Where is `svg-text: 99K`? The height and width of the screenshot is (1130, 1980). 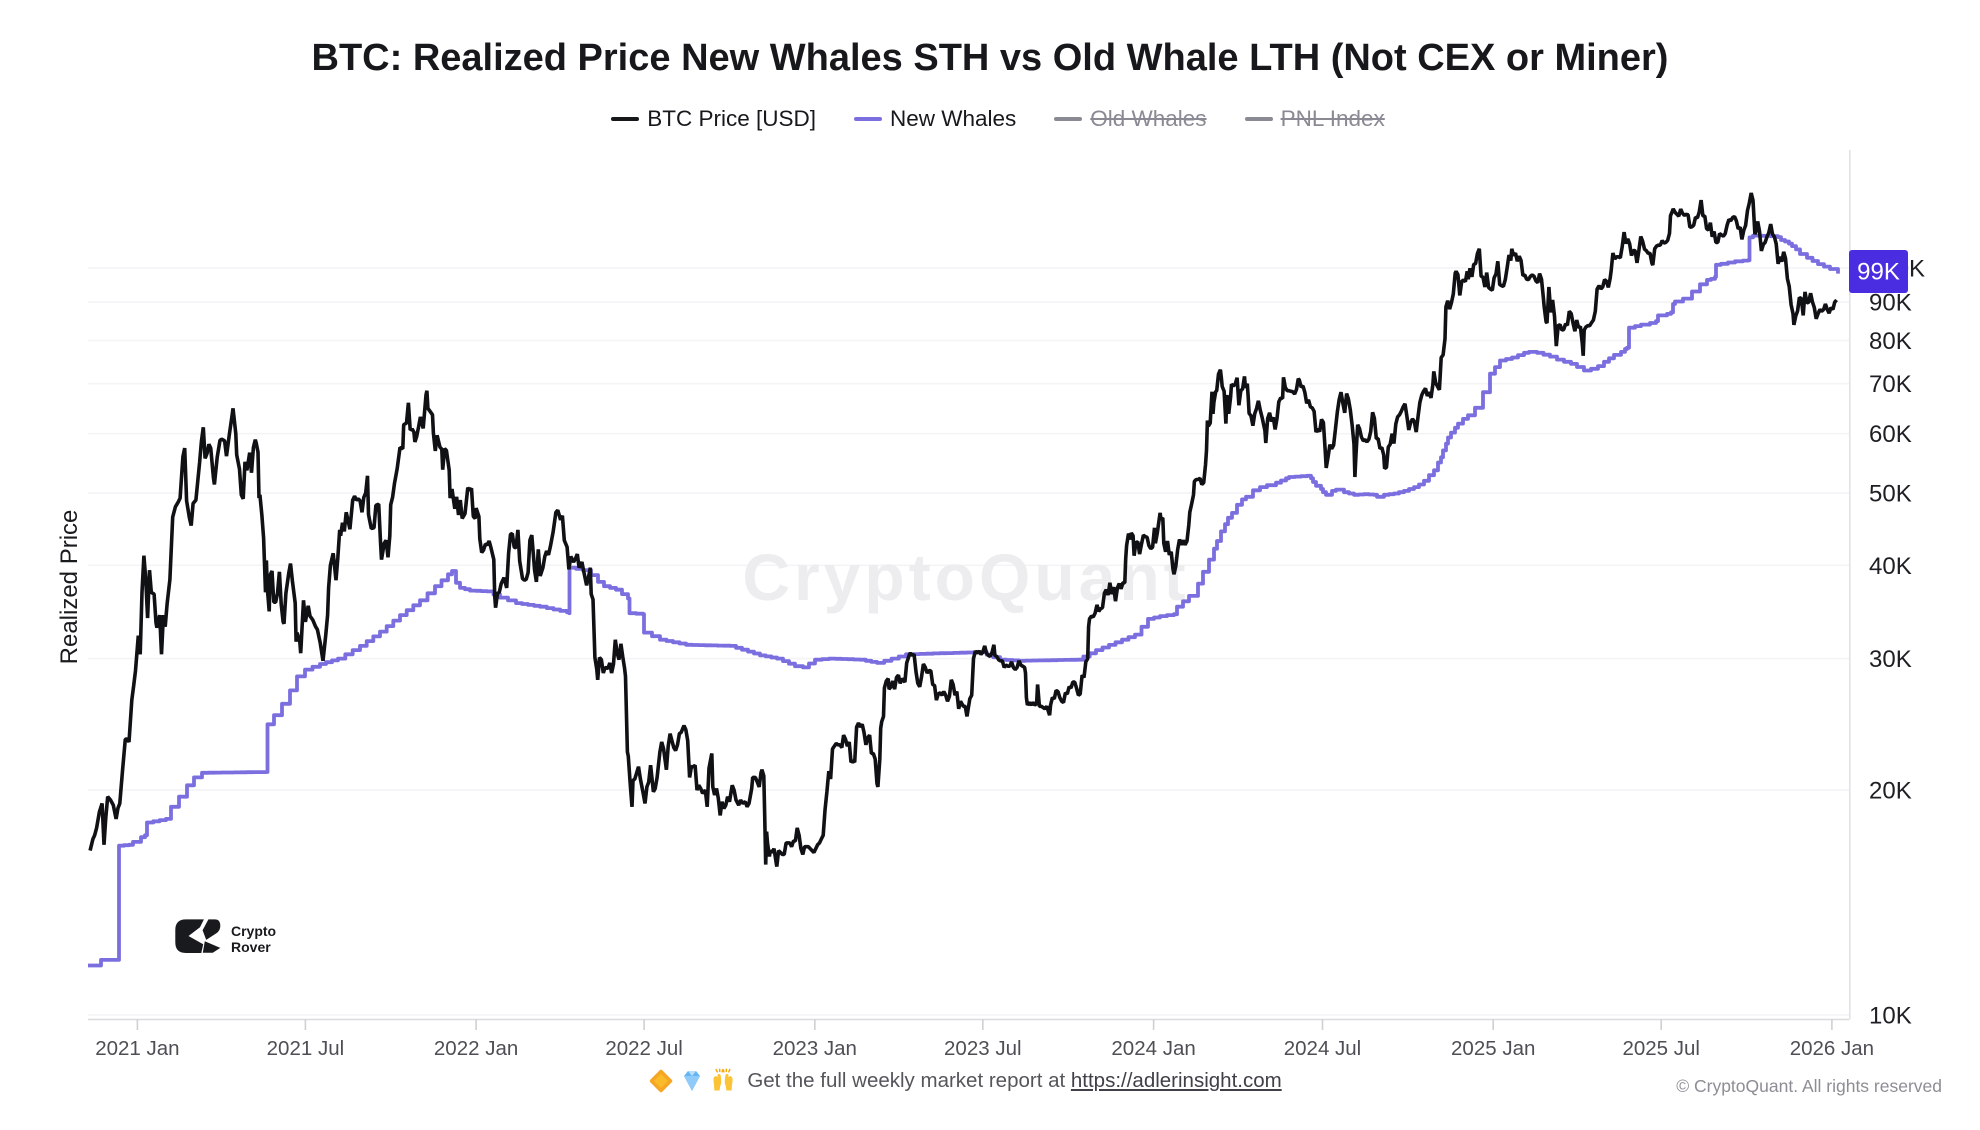
svg-text: 99K is located at coordinates (1878, 272).